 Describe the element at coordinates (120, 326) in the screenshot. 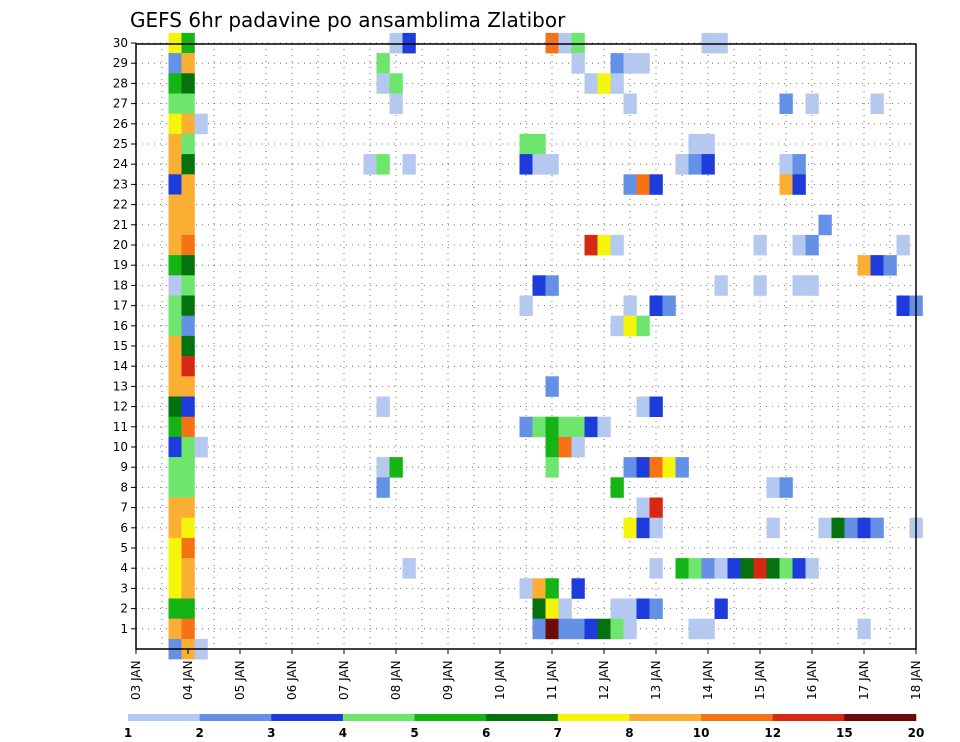

I see `y-tick-label: 16` at that location.